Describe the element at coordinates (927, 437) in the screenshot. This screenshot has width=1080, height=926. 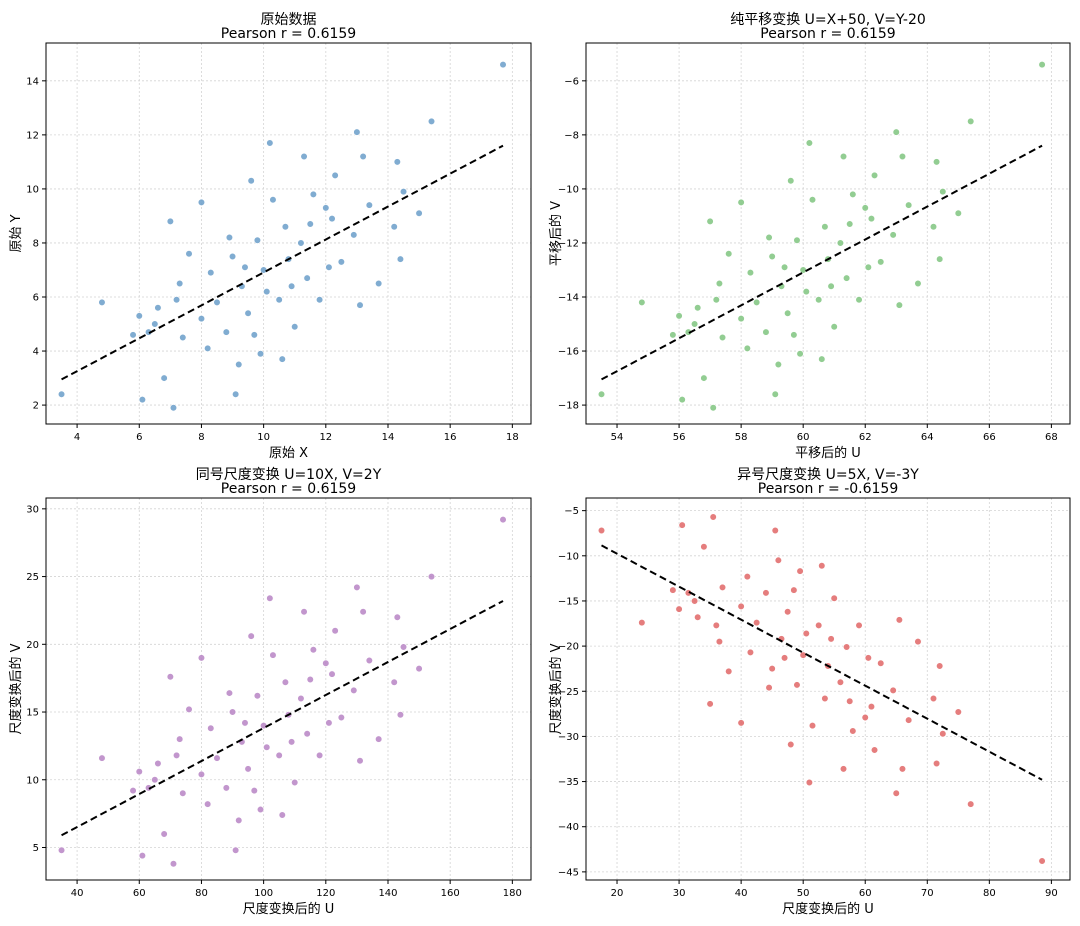
I see `x-tick-label: 64` at that location.